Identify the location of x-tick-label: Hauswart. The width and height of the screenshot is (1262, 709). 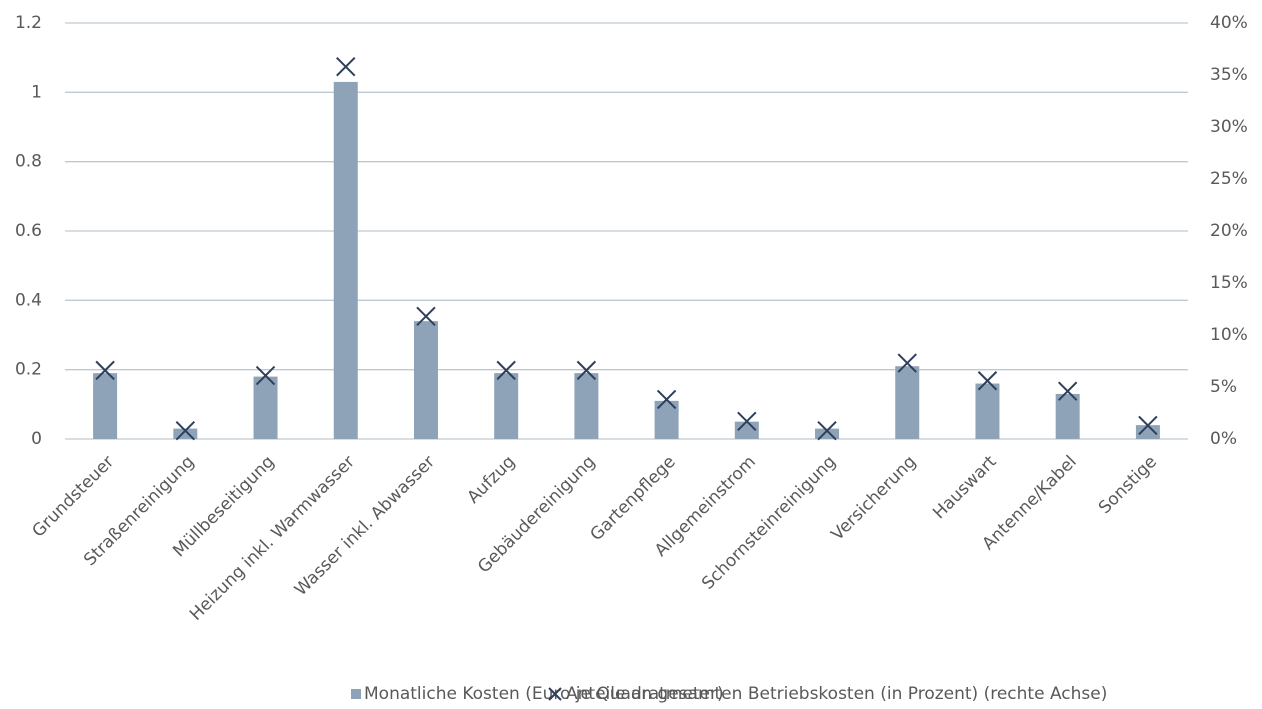
(965, 488).